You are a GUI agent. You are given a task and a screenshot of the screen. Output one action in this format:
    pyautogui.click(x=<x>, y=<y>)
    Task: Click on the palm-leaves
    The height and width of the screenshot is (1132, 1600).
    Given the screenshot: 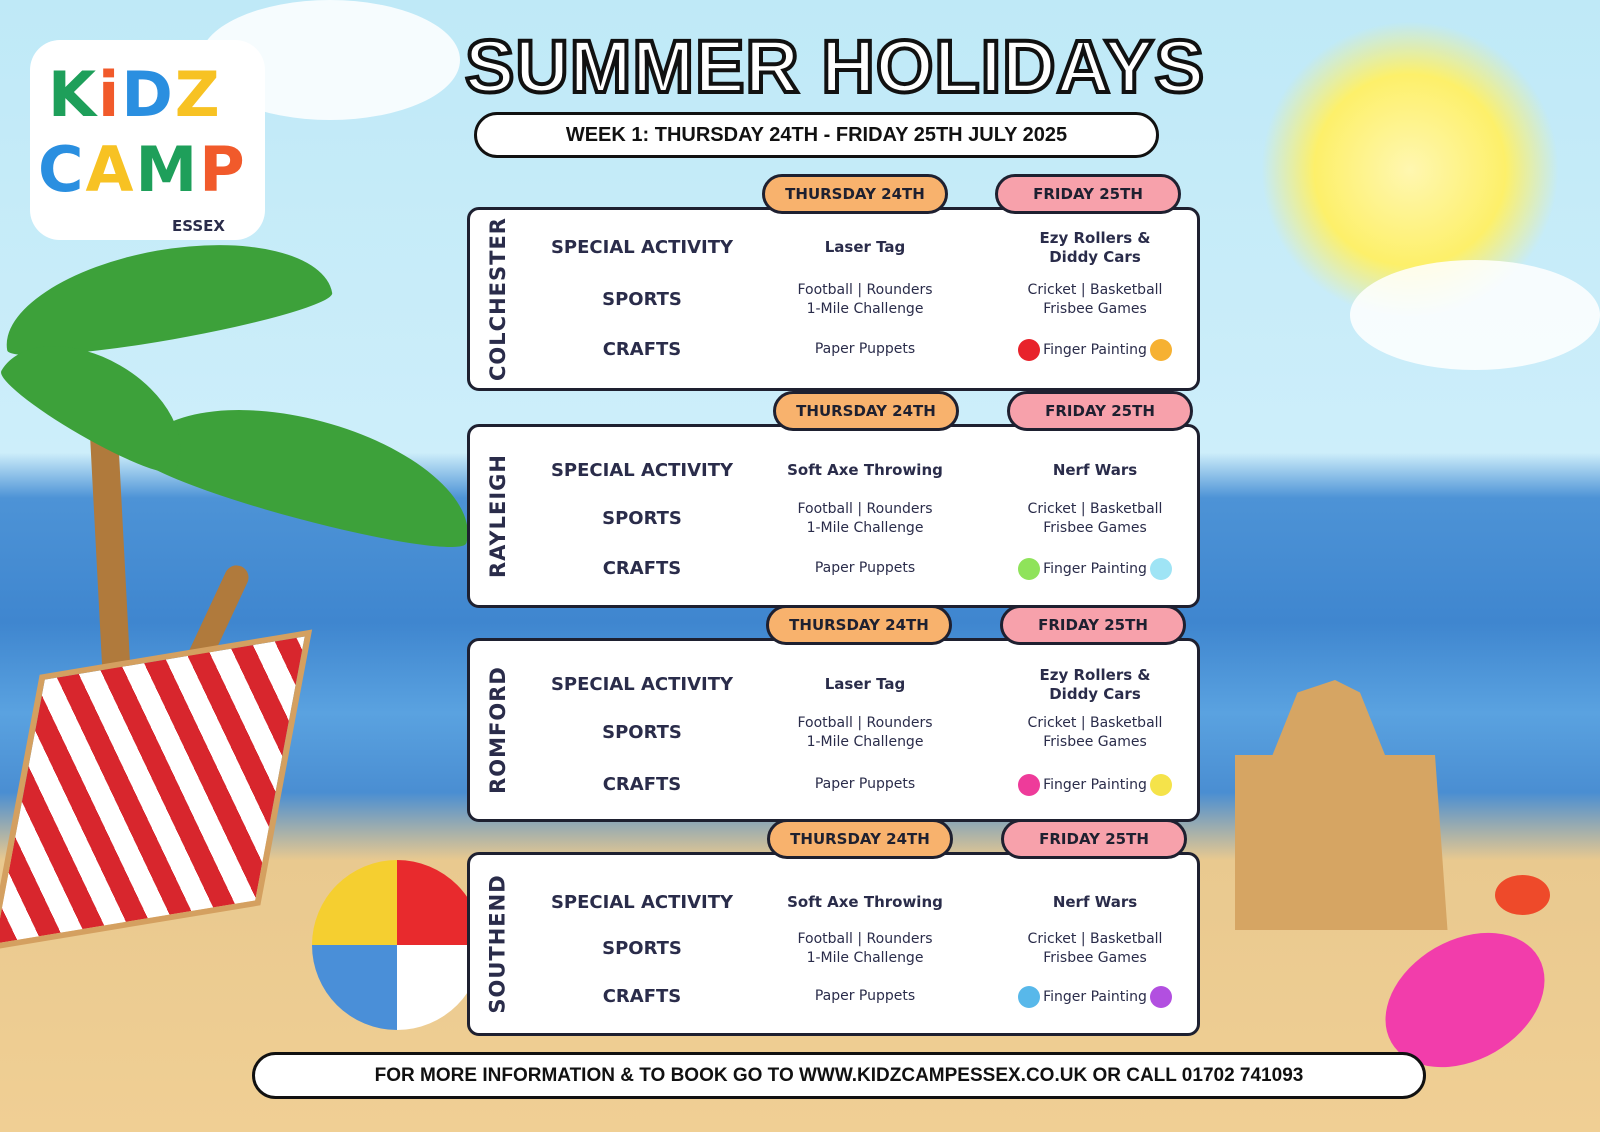 What is the action you would take?
    pyautogui.click(x=310, y=470)
    